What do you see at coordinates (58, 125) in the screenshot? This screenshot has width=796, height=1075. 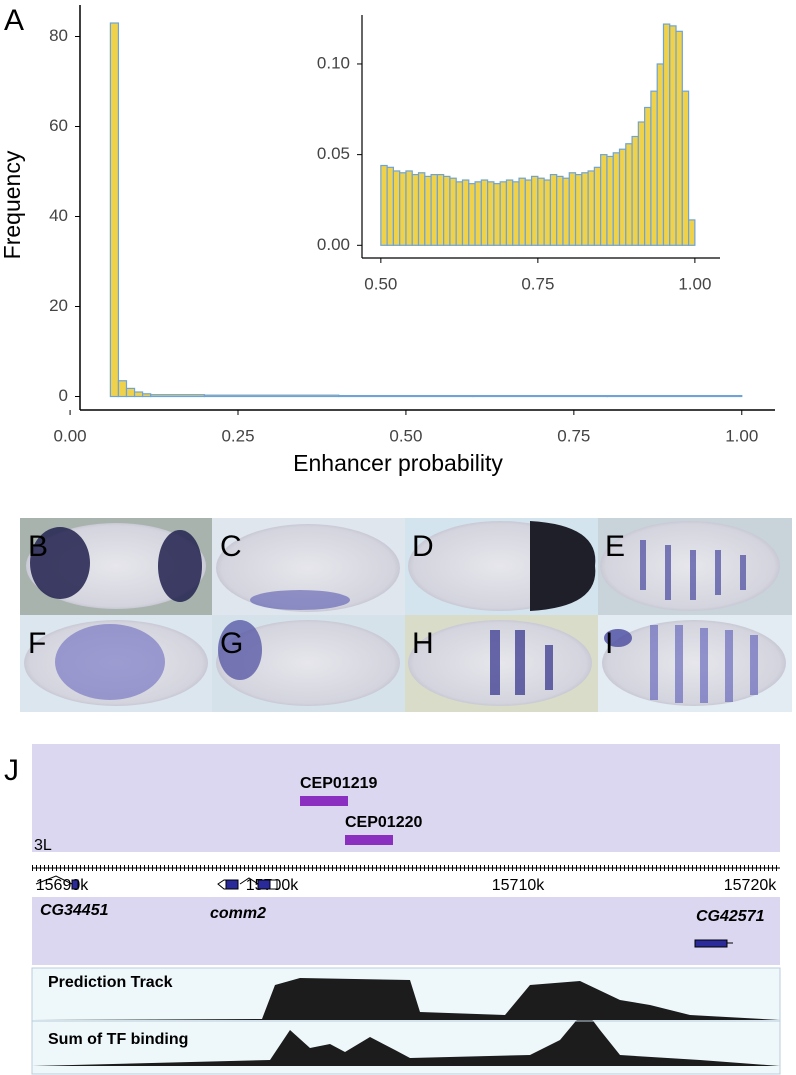 I see `y-tick-label: 60` at bounding box center [58, 125].